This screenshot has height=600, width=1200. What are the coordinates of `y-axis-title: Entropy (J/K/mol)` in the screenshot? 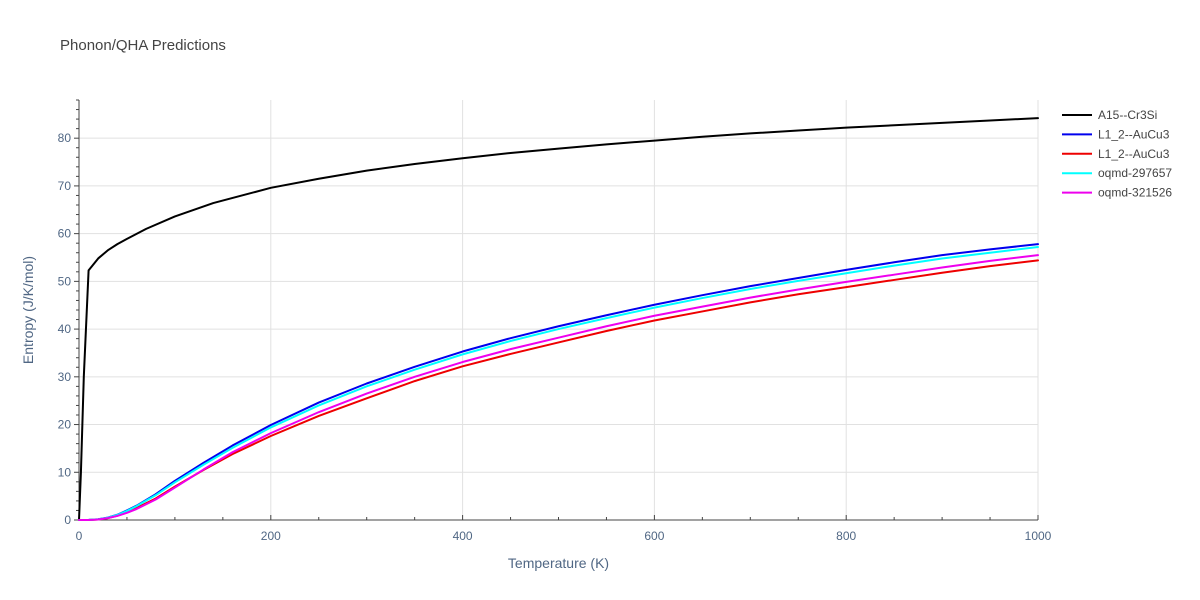 It's located at (28, 310).